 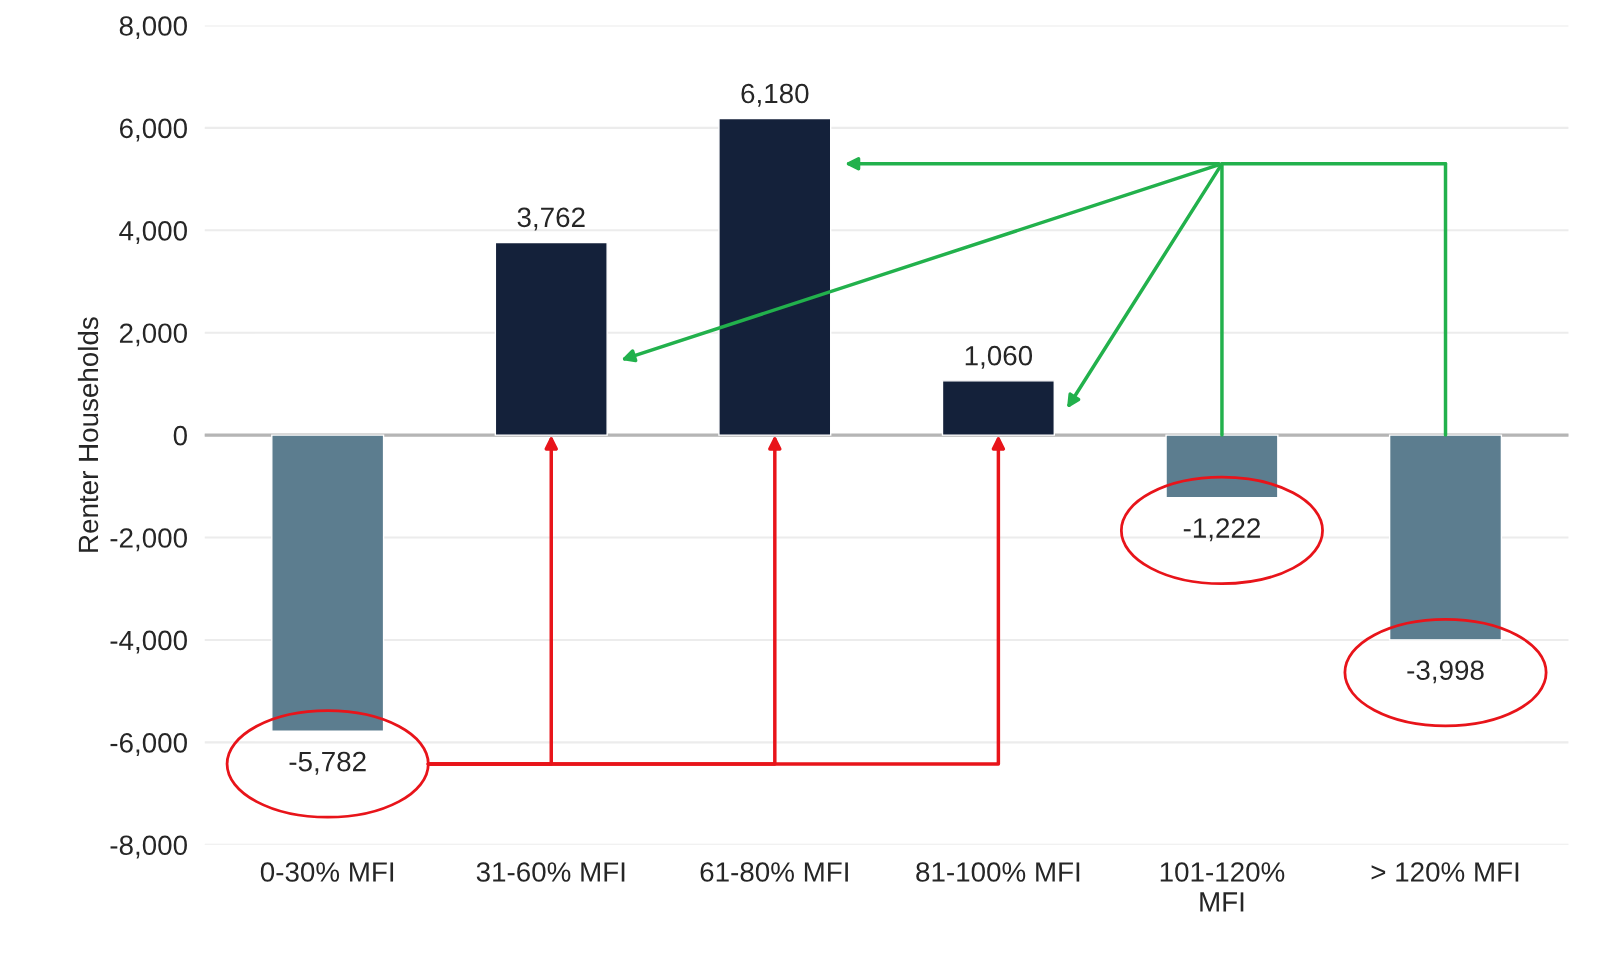 What do you see at coordinates (153, 232) in the screenshot?
I see `y-tick-label: 4,000` at bounding box center [153, 232].